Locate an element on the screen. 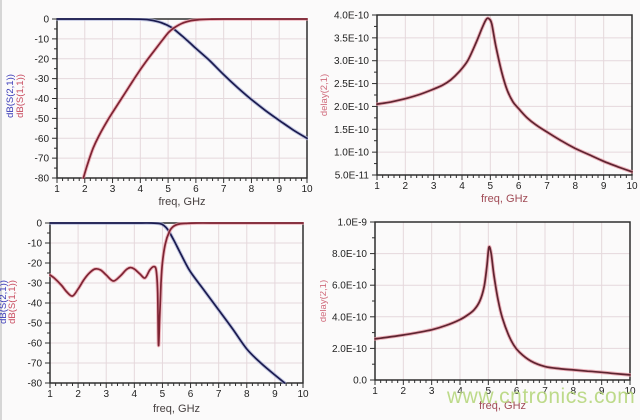 Image resolution: width=640 pixels, height=420 pixels. y-tick-label: 0.0 is located at coordinates (360, 381).